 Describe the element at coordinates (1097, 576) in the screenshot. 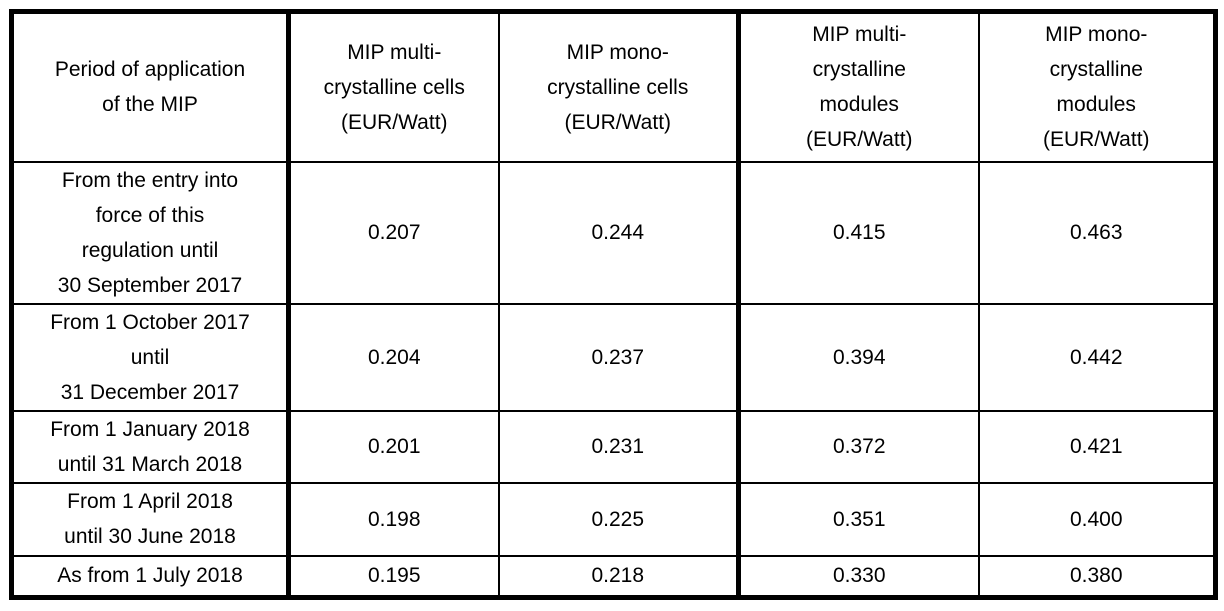

I see `value-cell: 0.380` at that location.